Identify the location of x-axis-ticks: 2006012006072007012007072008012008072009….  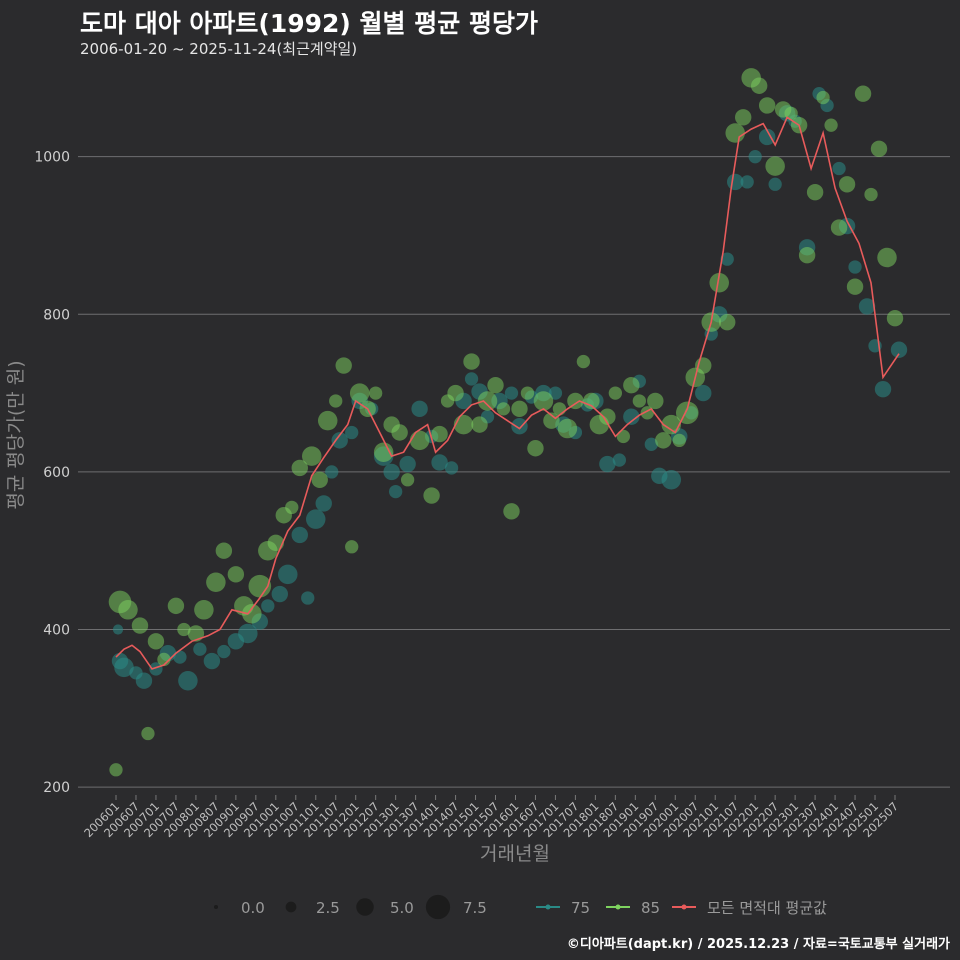
(491, 817).